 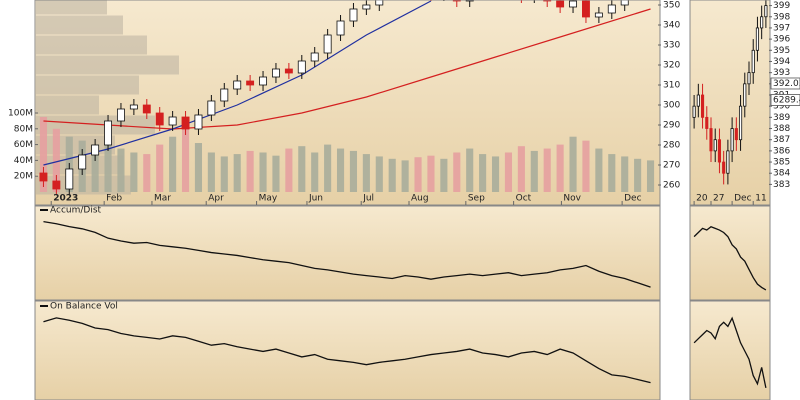 I want to click on x-tick-label: Sep, so click(x=476, y=199).